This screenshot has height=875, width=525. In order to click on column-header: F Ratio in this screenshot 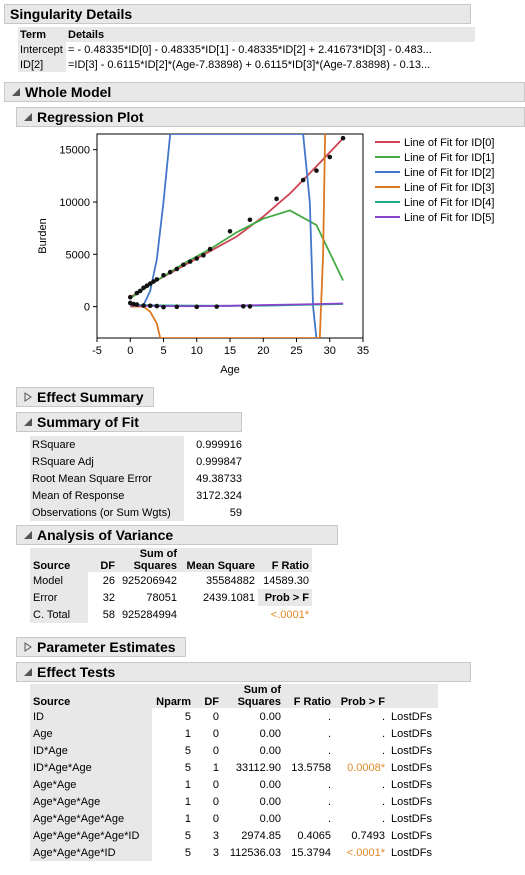, I will do `click(285, 560)`.